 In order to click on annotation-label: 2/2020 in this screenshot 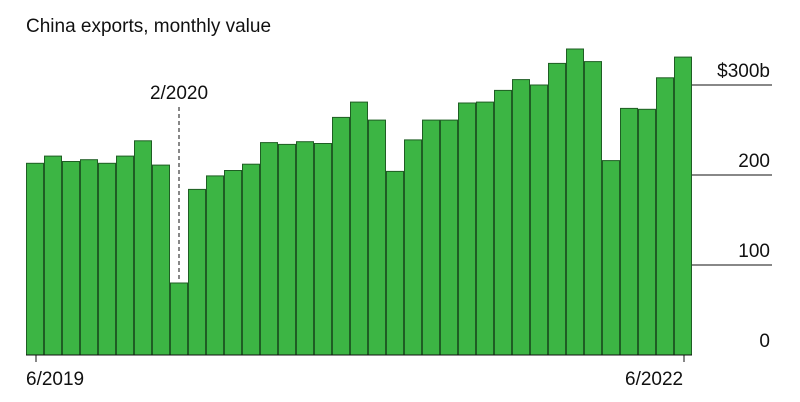, I will do `click(179, 93)`.